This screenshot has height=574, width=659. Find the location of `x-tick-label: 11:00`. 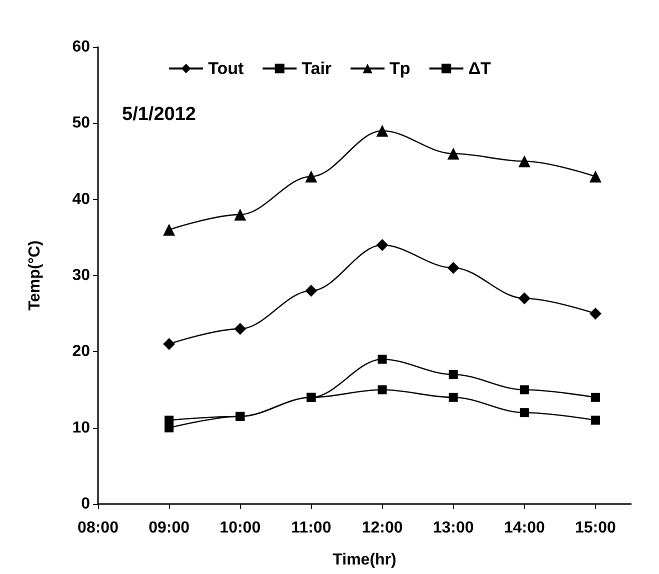

x-tick-label: 11:00 is located at coordinates (311, 528).